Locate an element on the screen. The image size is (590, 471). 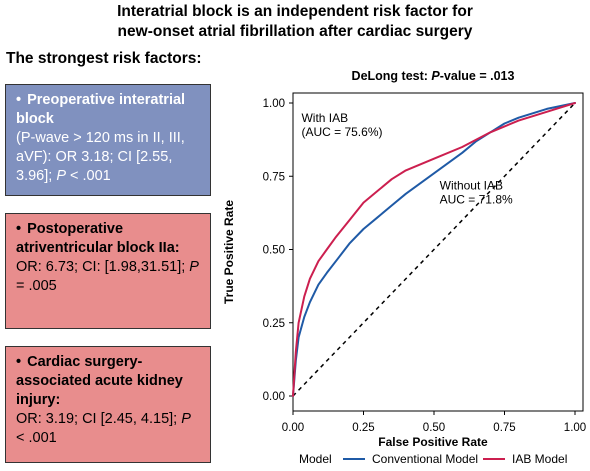
y-axis-label: True Positive Rate is located at coordinates (229, 252).